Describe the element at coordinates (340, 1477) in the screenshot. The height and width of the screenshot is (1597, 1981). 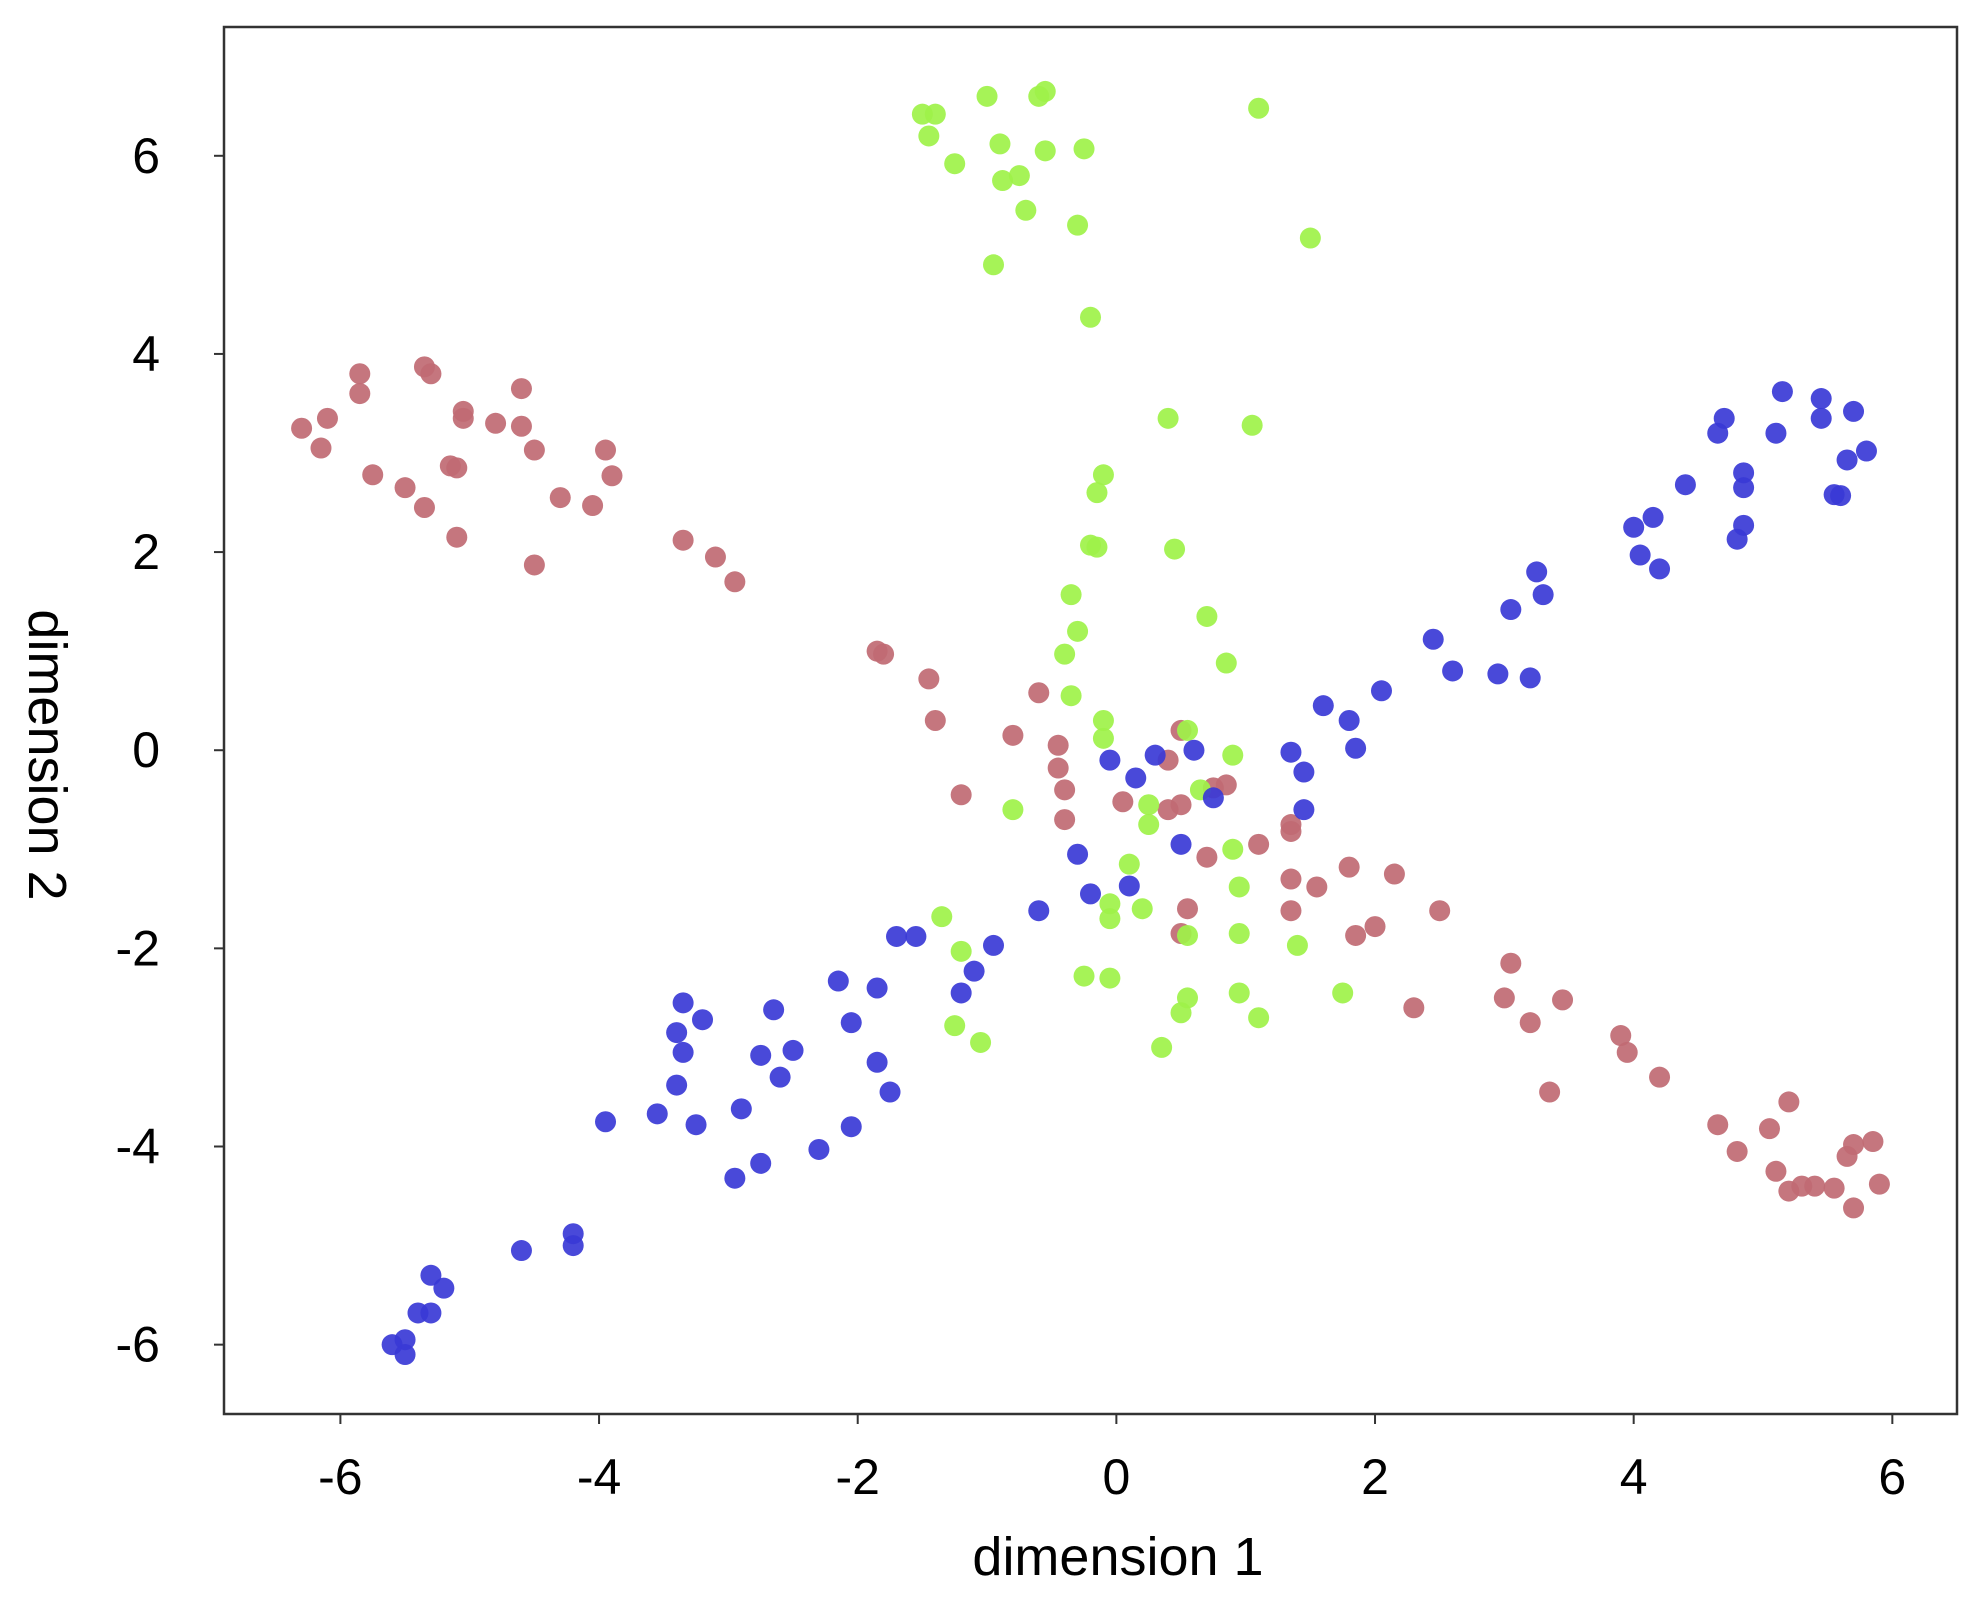
I see `x-tick-label: -6` at that location.